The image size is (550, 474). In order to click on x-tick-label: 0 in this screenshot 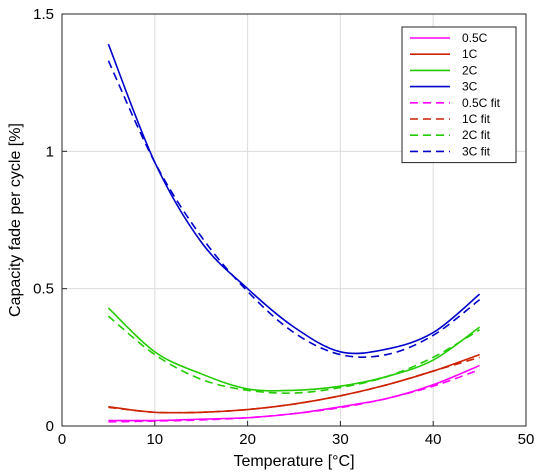, I will do `click(62, 439)`.